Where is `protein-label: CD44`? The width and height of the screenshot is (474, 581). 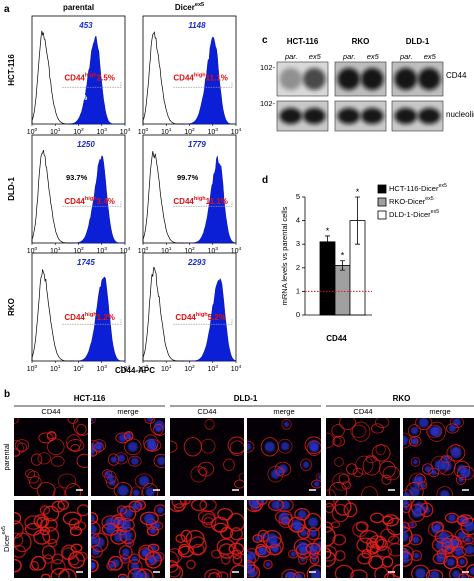
protein-label: CD44 is located at coordinates (456, 75).